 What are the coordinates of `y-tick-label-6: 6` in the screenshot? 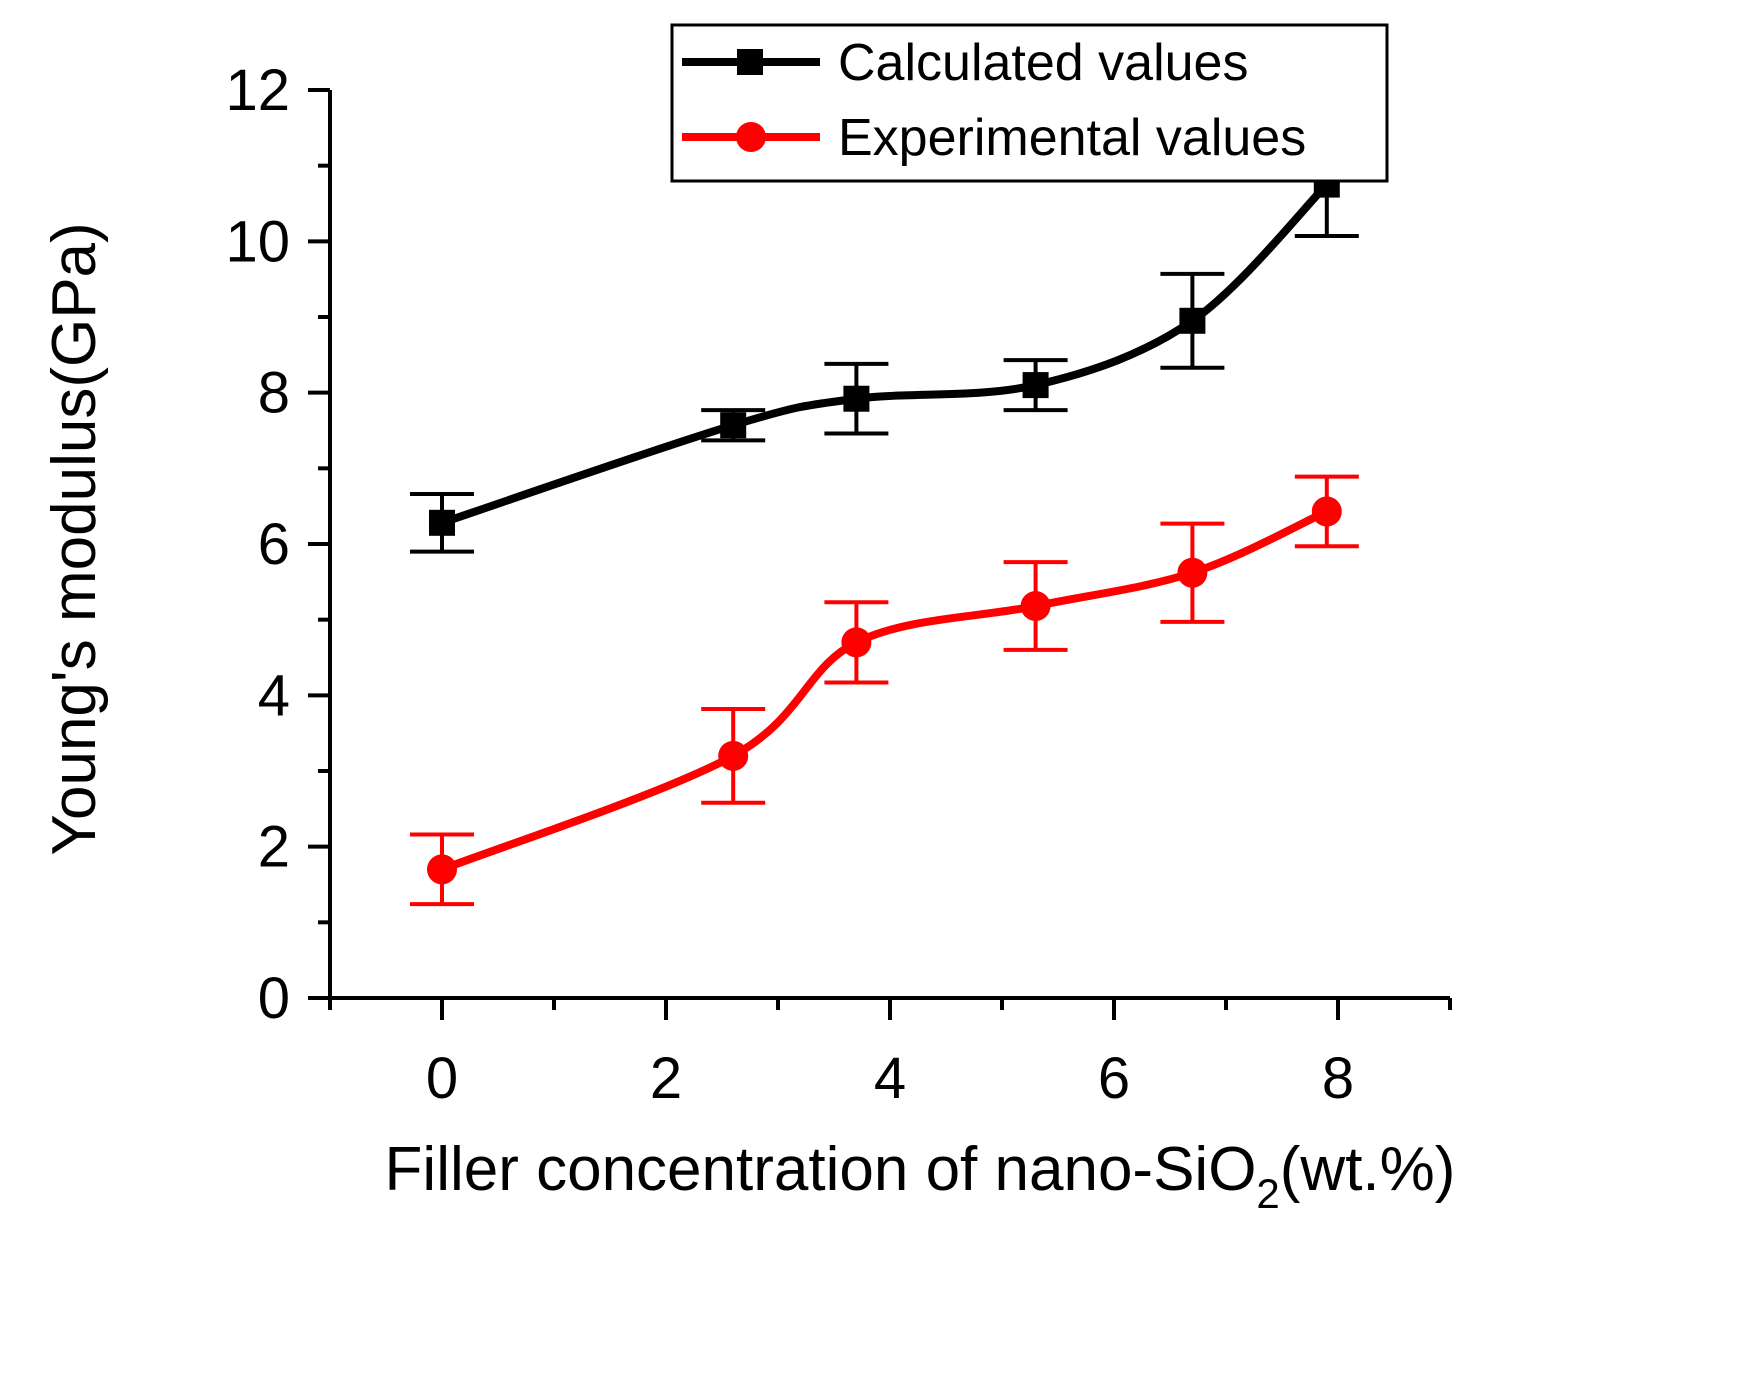 It's located at (274, 544).